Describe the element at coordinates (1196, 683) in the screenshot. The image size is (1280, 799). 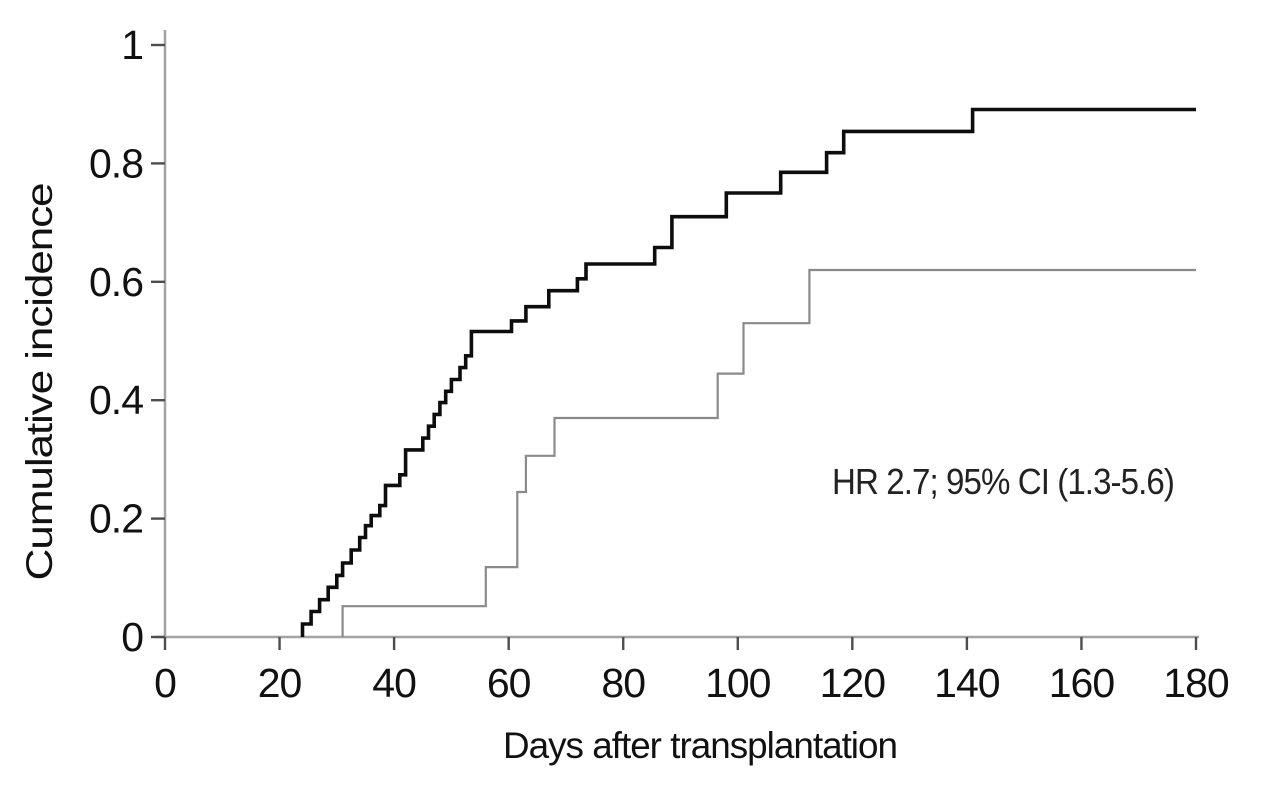
I see `x-tick-label: 180` at that location.